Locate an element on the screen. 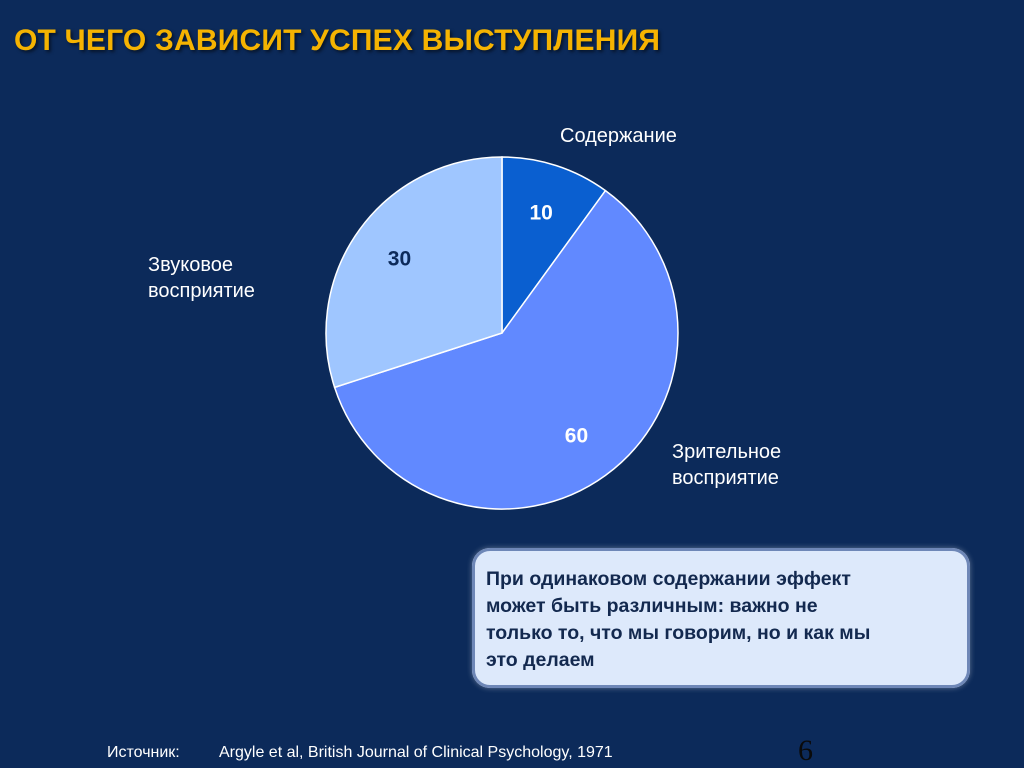  pie-value-label-0: 10 is located at coordinates (540, 212).